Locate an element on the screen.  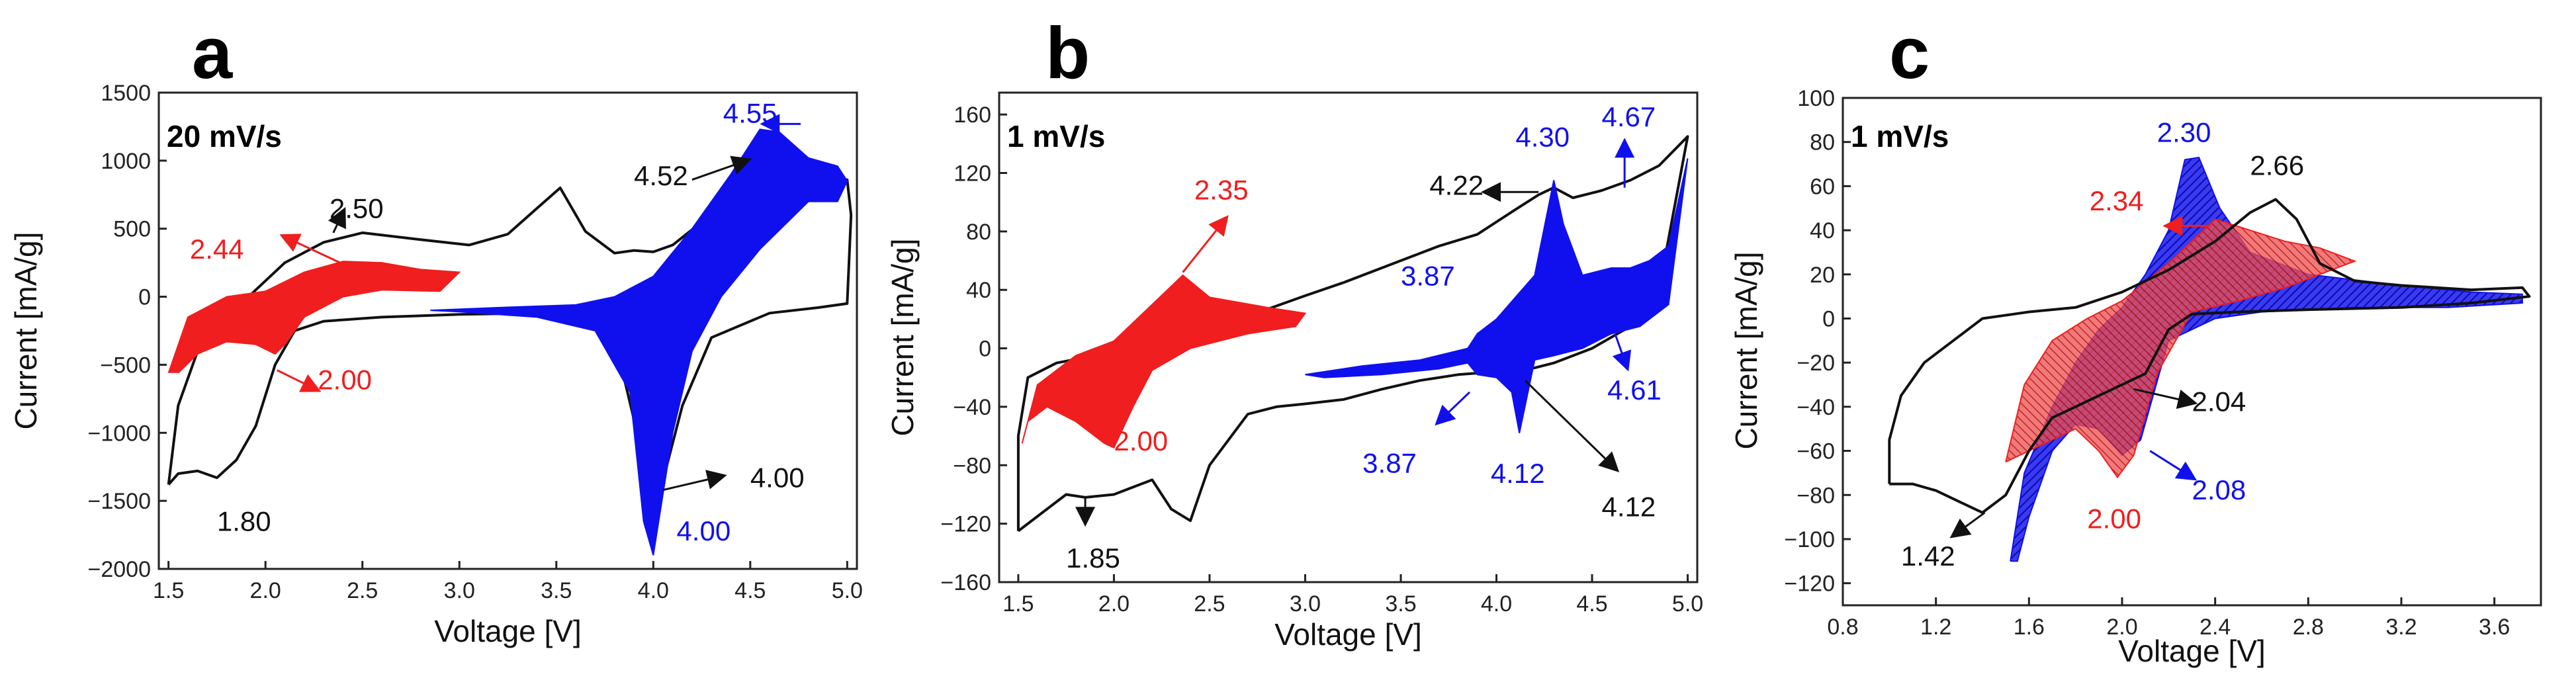
y-tick-label: −1500 is located at coordinates (120, 501).